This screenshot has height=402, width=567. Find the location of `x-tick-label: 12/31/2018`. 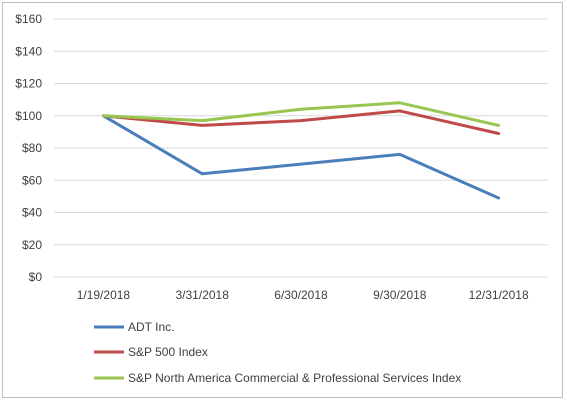

x-tick-label: 12/31/2018 is located at coordinates (499, 295).